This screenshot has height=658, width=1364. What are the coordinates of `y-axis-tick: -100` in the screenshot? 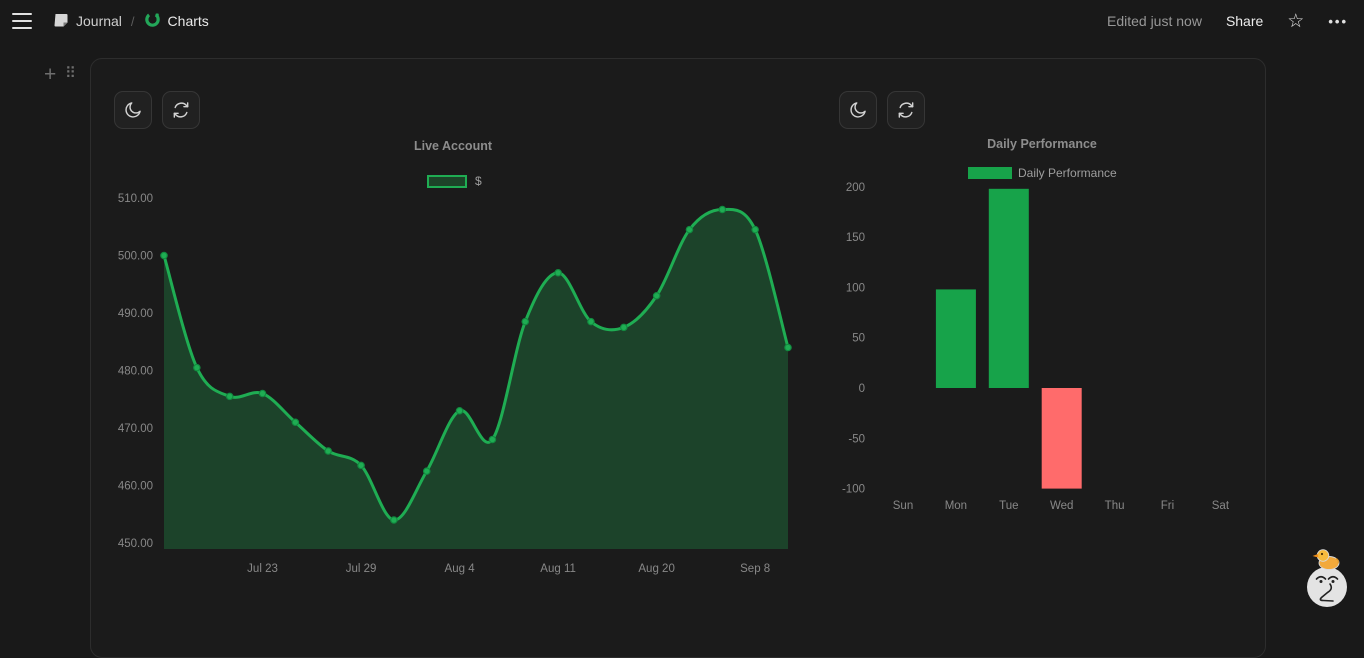 It's located at (853, 490).